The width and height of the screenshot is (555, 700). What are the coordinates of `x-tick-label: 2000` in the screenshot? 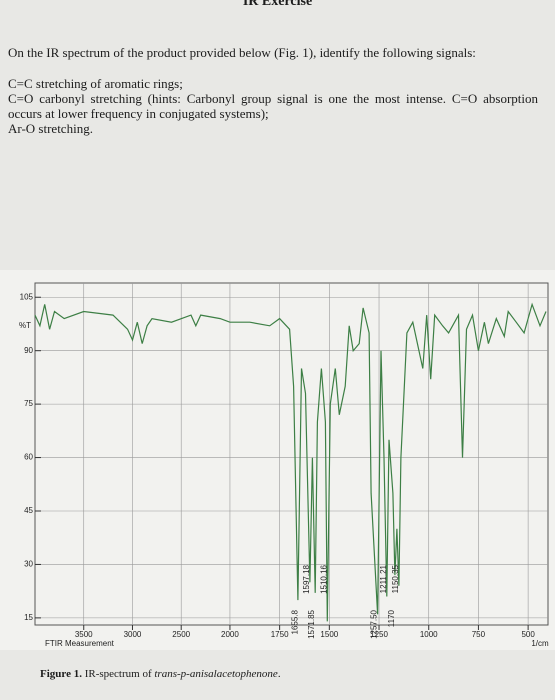 It's located at (230, 634).